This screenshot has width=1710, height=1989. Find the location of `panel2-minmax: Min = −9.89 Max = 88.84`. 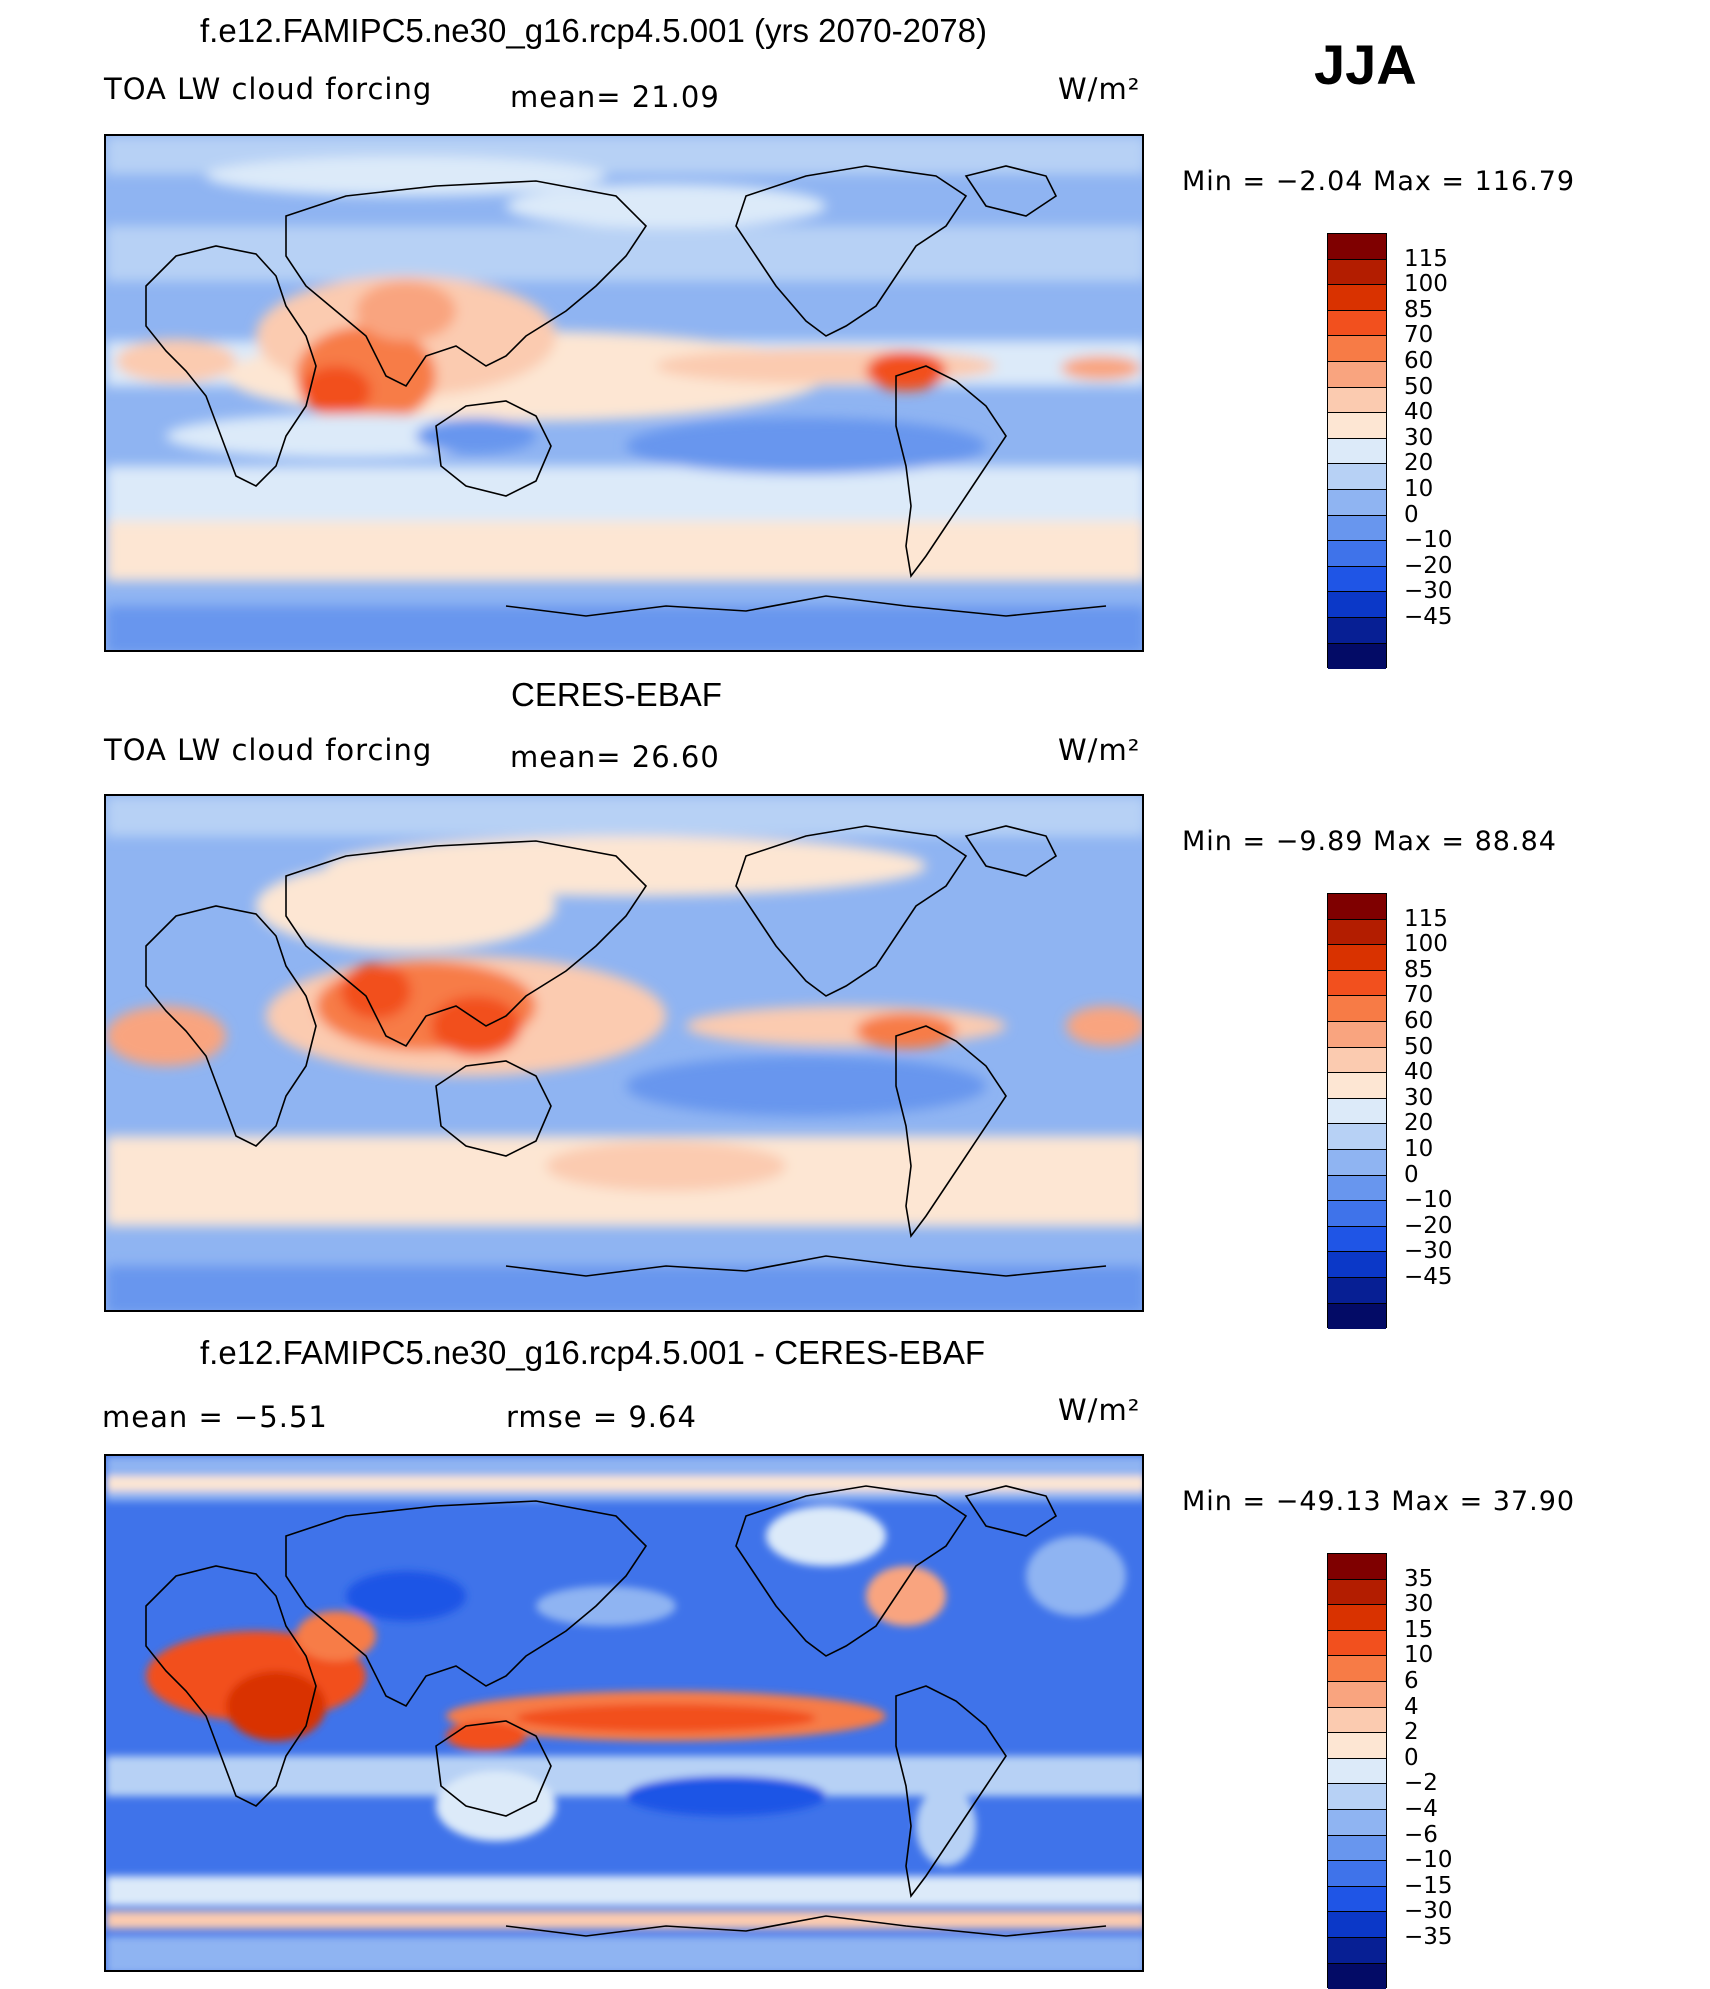

panel2-minmax: Min = −9.89 Max = 88.84 is located at coordinates (1369, 841).